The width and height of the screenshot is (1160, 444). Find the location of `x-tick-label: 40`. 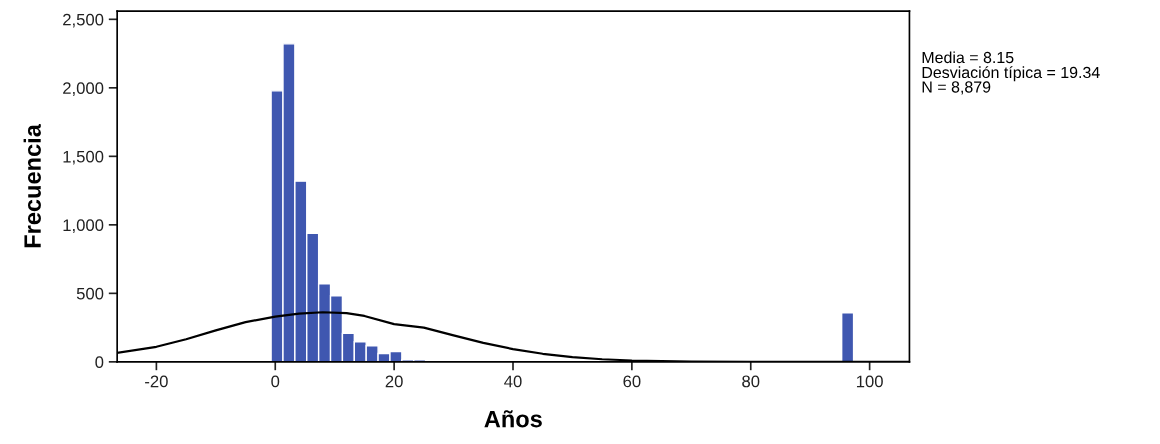

x-tick-label: 40 is located at coordinates (513, 381).